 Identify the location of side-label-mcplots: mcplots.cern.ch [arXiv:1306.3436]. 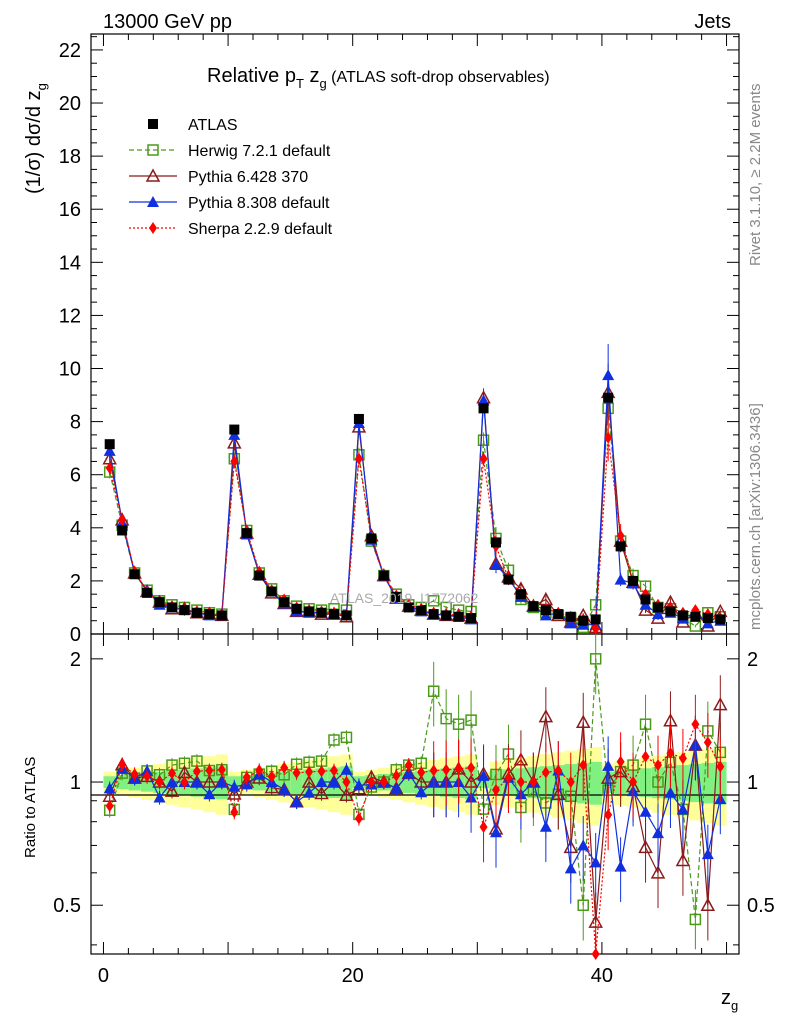
(755, 516).